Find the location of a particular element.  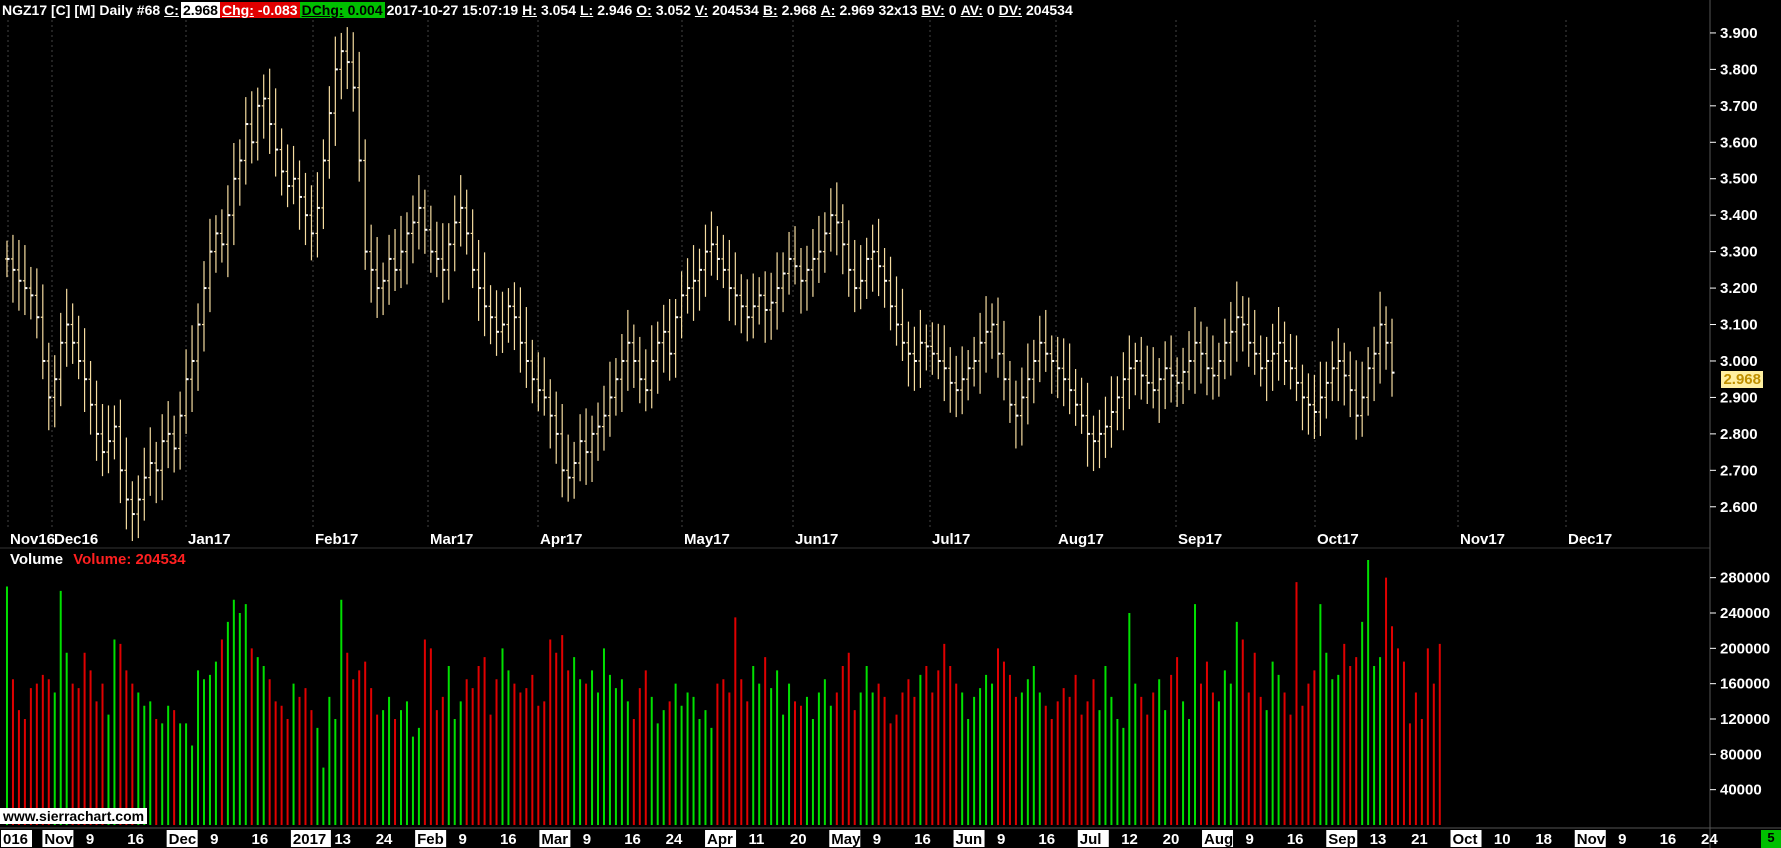

volume-panel-title: Volume Volume: 204534 is located at coordinates (98, 559).